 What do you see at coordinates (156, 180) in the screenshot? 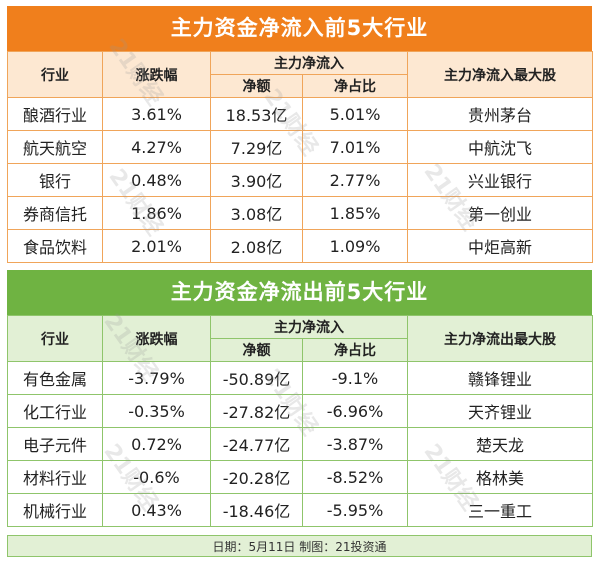
I see `change-cell: 0.48%` at bounding box center [156, 180].